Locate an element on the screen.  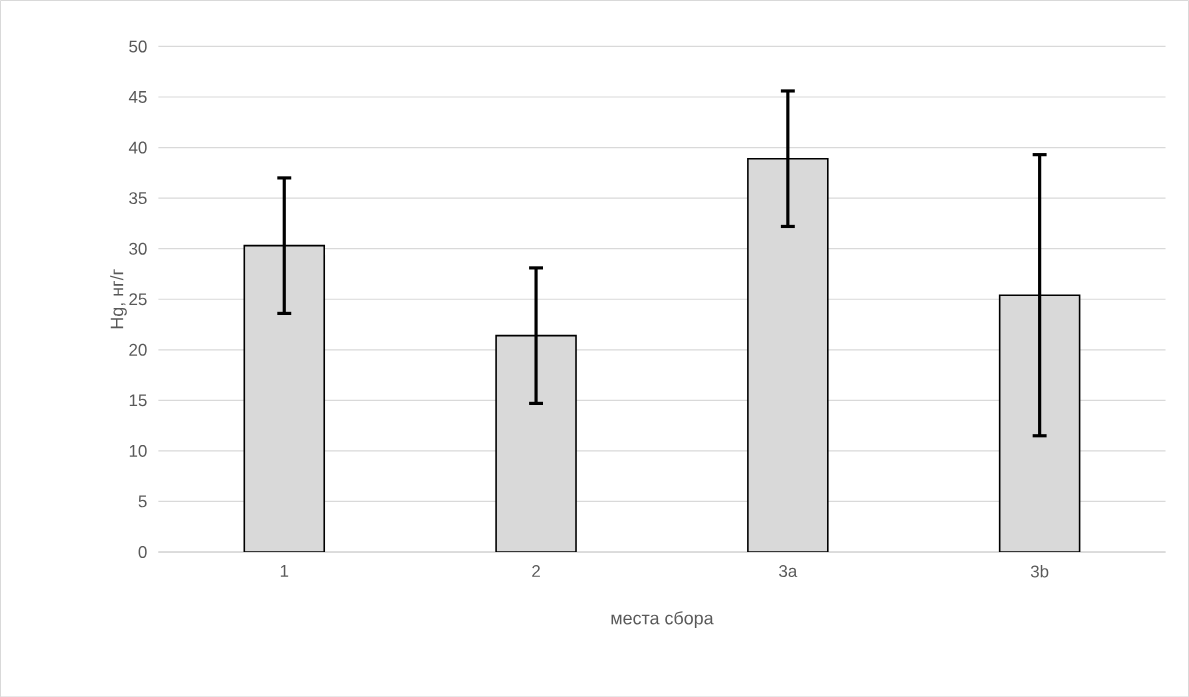
y-axis-title: Hg, нг/г is located at coordinates (118, 298).